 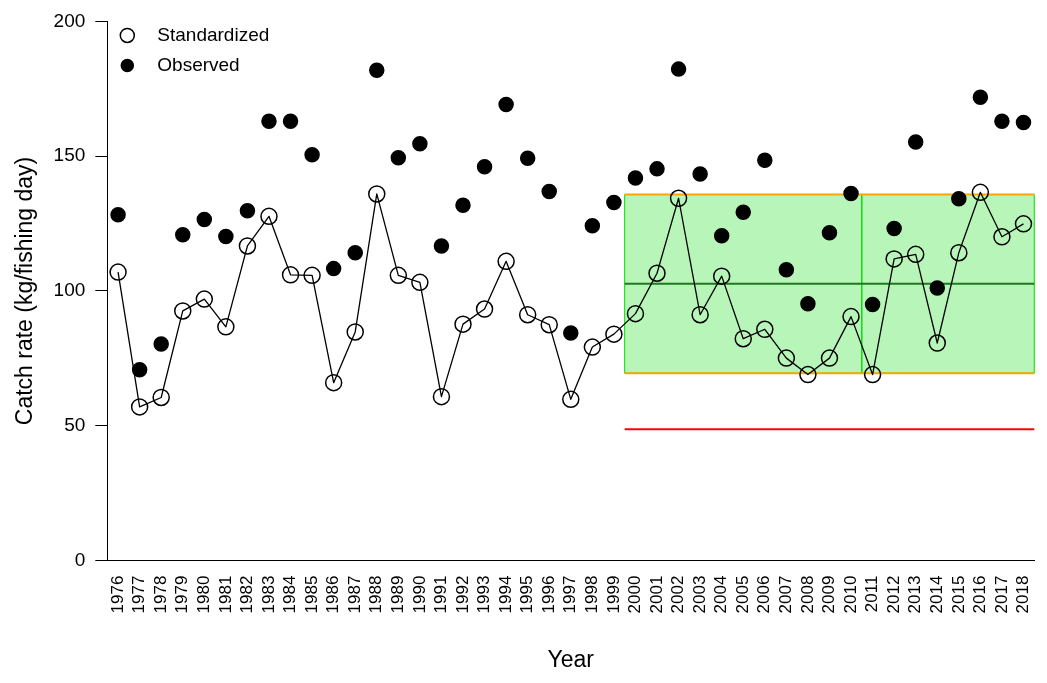 What do you see at coordinates (505, 594) in the screenshot?
I see `x-tick-label: 1994` at bounding box center [505, 594].